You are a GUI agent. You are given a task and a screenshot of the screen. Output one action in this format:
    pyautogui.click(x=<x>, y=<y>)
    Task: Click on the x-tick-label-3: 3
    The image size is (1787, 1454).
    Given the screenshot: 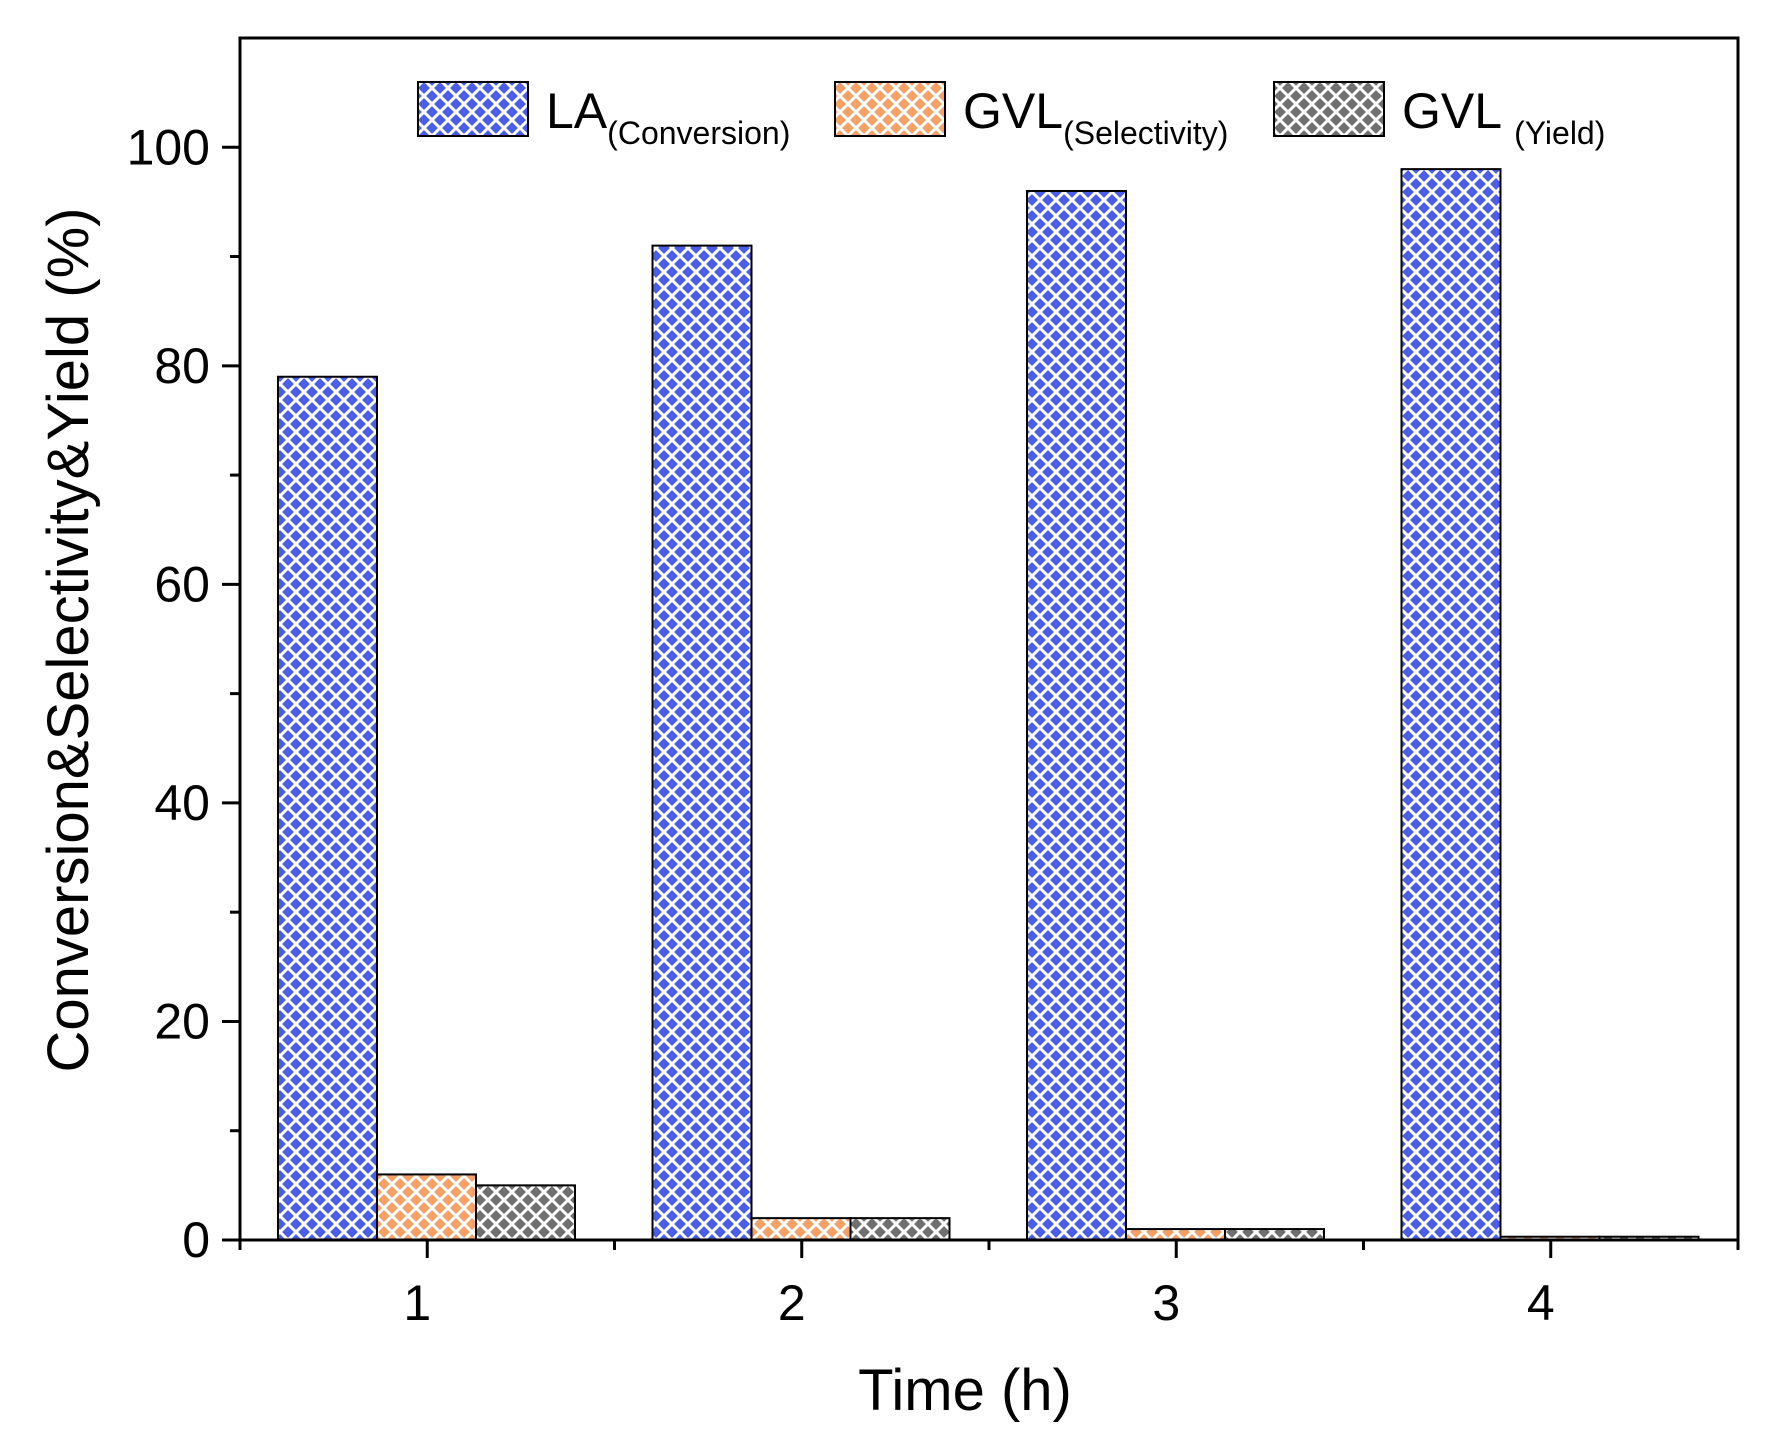 What is the action you would take?
    pyautogui.click(x=1166, y=1303)
    